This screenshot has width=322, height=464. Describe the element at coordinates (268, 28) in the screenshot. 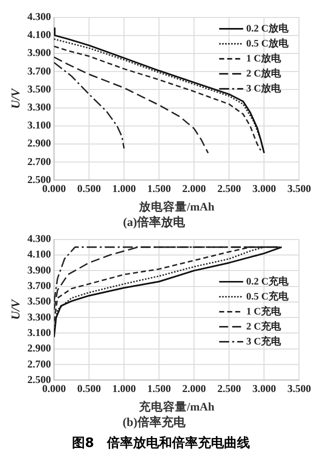

I see `legend-label: 0.2 C放电` at that location.